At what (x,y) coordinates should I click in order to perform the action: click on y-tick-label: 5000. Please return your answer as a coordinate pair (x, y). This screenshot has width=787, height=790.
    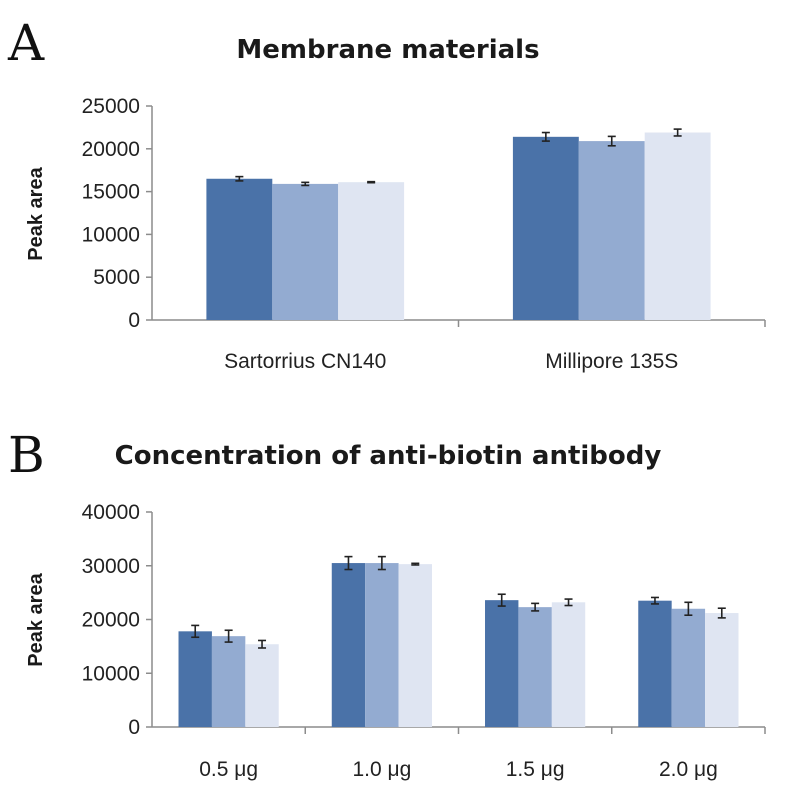
    Looking at the image, I should click on (116, 277).